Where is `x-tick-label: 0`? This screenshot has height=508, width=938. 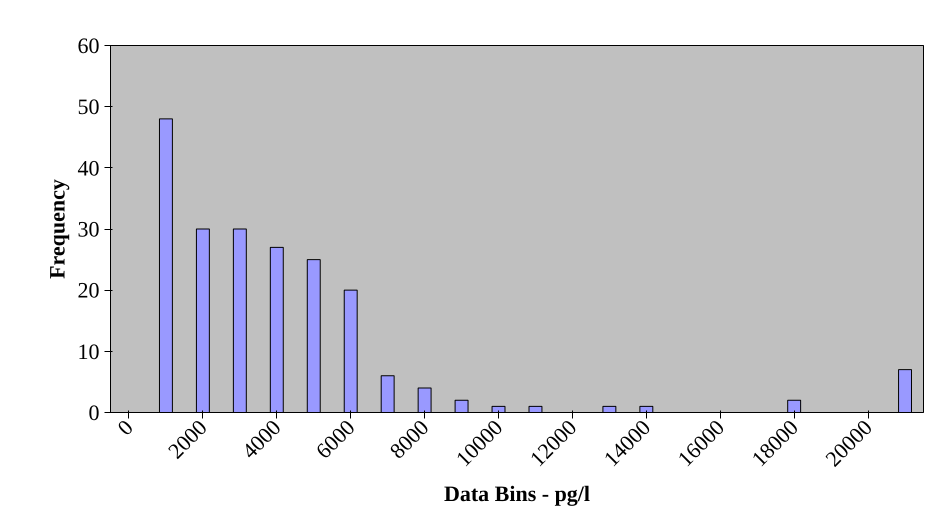
x-tick-label: 0 is located at coordinates (125, 427).